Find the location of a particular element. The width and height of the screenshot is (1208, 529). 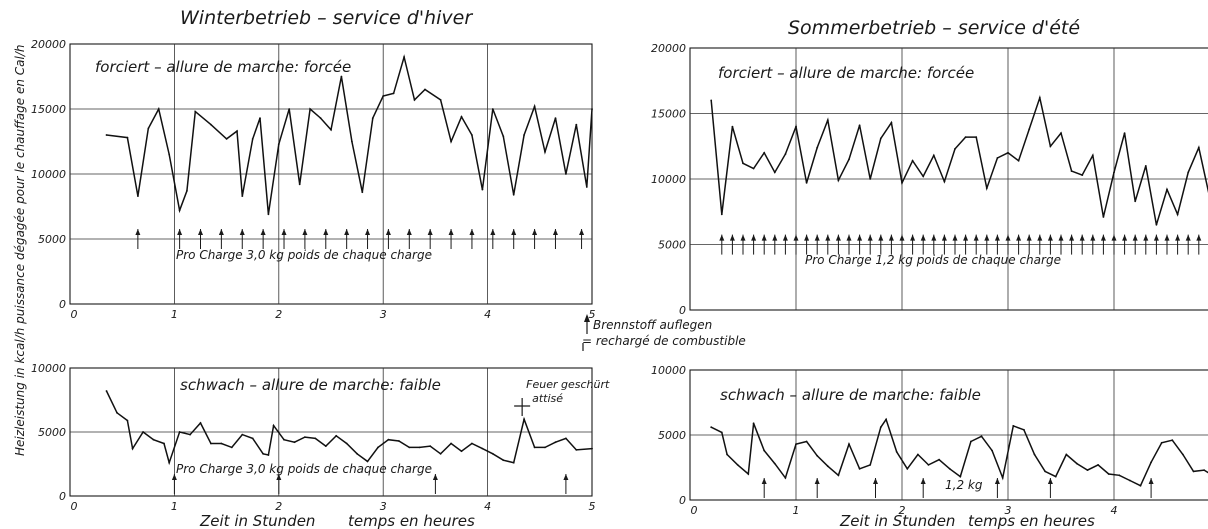

charge-label: 1,2 kg is located at coordinates (964, 485).